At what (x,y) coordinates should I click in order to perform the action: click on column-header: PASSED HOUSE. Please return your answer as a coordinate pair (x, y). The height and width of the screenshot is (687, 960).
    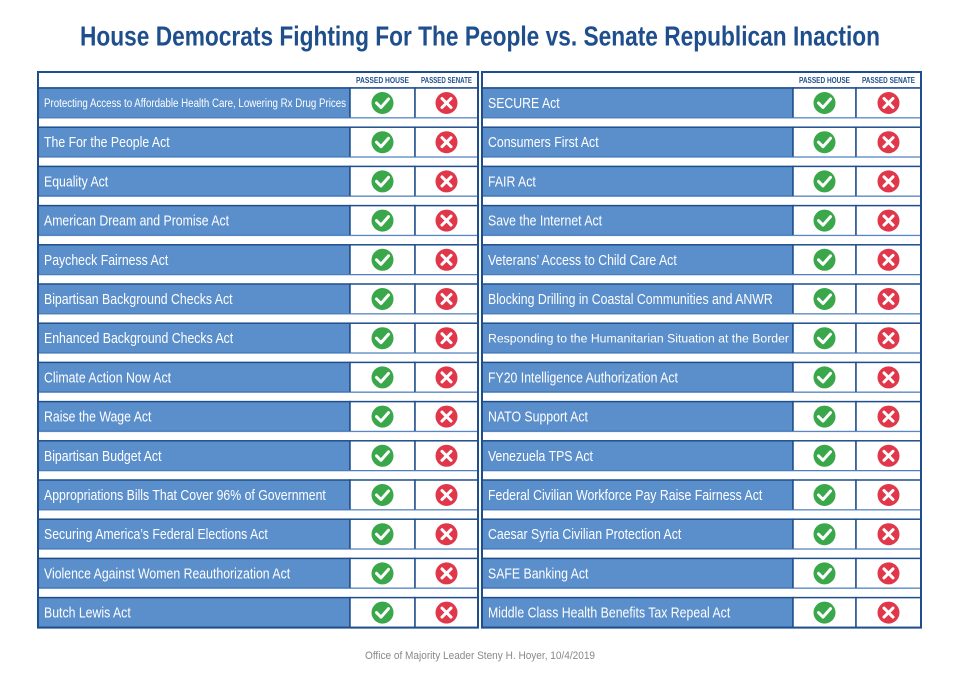
    Looking at the image, I should click on (825, 80).